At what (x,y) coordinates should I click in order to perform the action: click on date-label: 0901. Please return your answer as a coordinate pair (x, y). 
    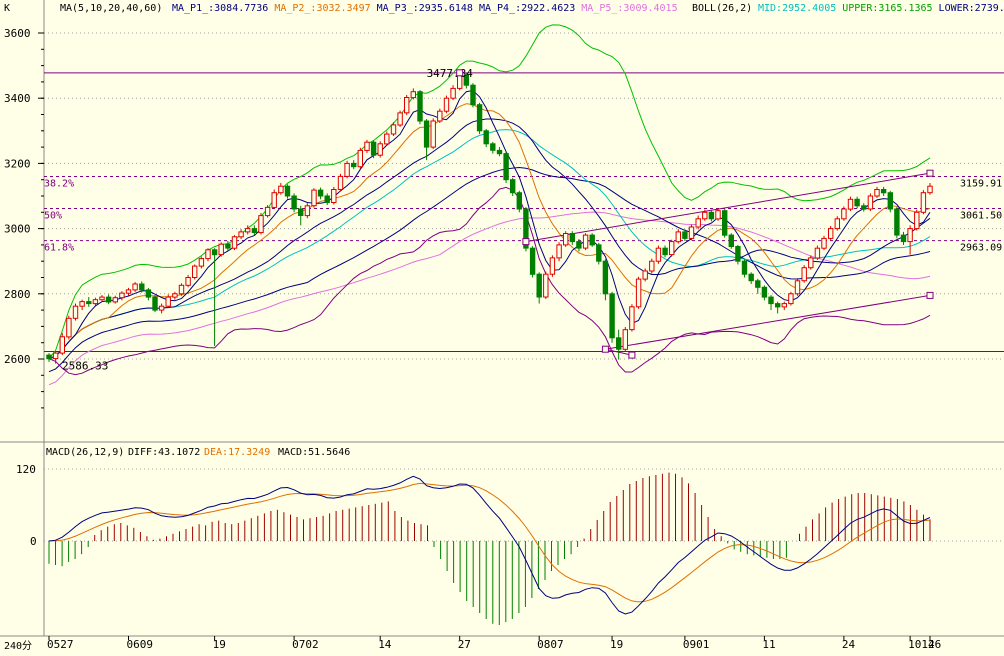
    Looking at the image, I should click on (696, 644).